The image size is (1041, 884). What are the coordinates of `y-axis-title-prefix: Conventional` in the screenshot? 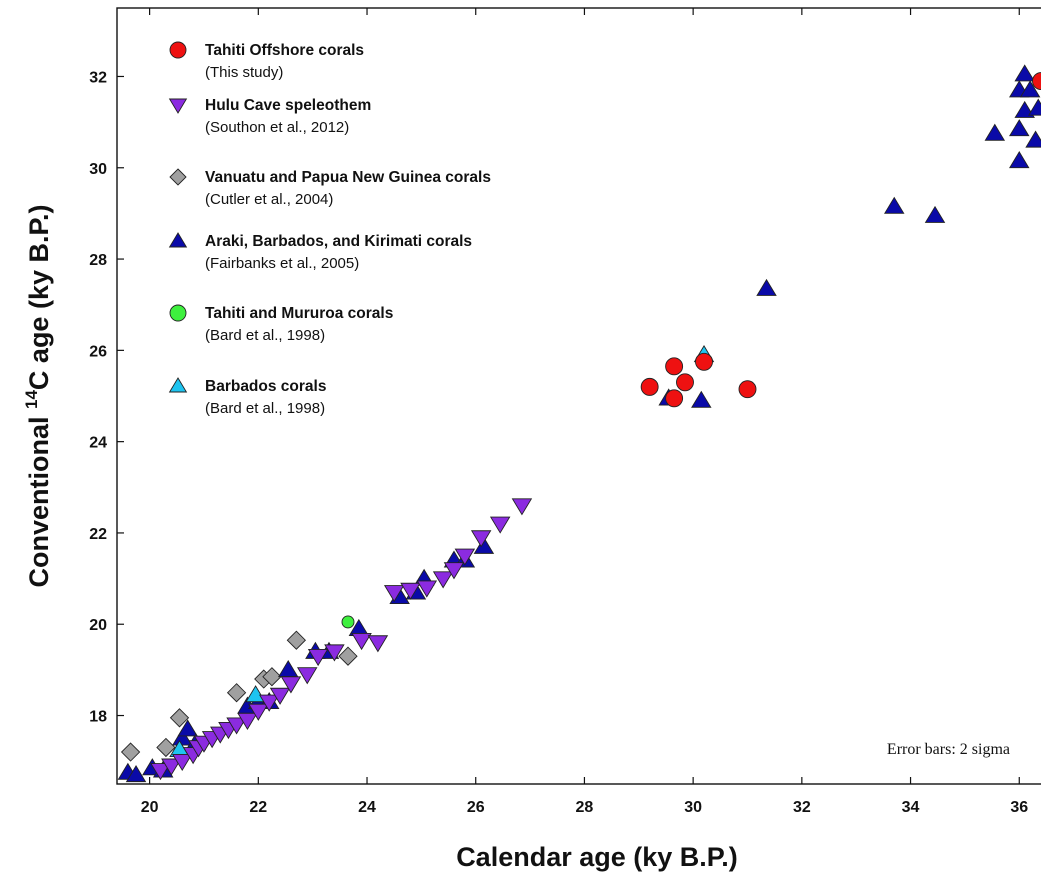 It's located at (39, 498).